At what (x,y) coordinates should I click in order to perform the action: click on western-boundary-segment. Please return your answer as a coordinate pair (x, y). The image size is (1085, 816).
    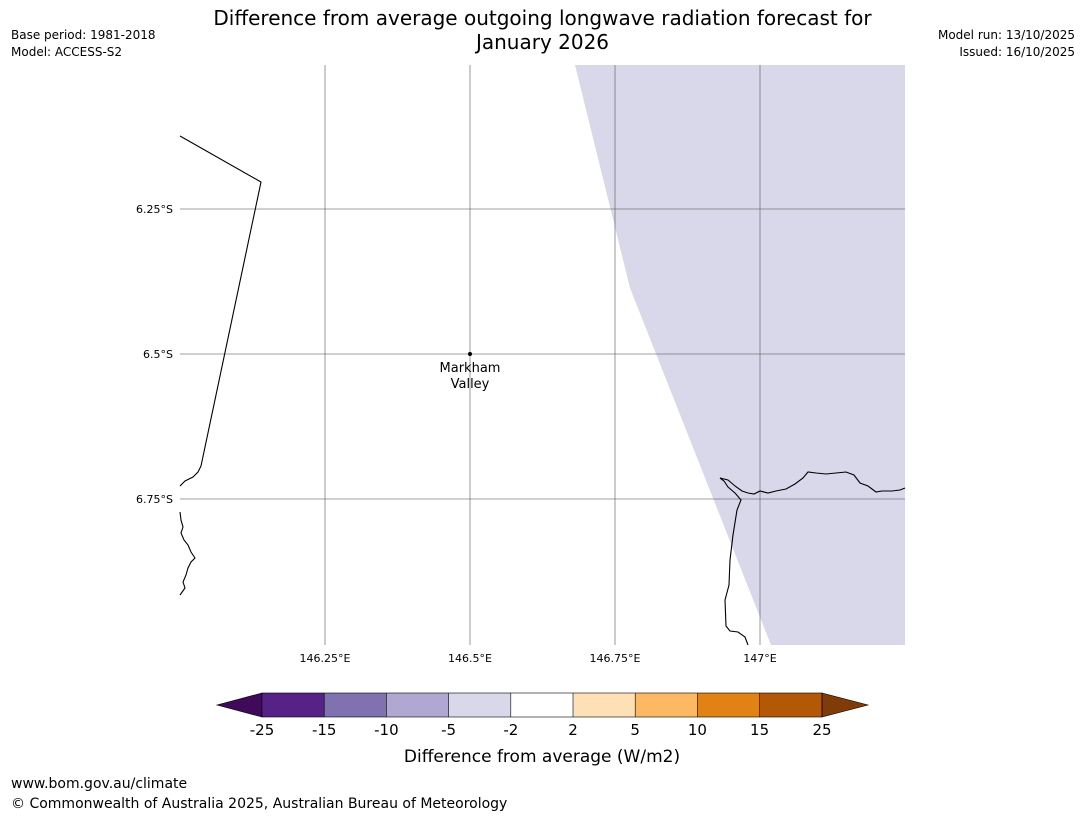
    Looking at the image, I should click on (187, 553).